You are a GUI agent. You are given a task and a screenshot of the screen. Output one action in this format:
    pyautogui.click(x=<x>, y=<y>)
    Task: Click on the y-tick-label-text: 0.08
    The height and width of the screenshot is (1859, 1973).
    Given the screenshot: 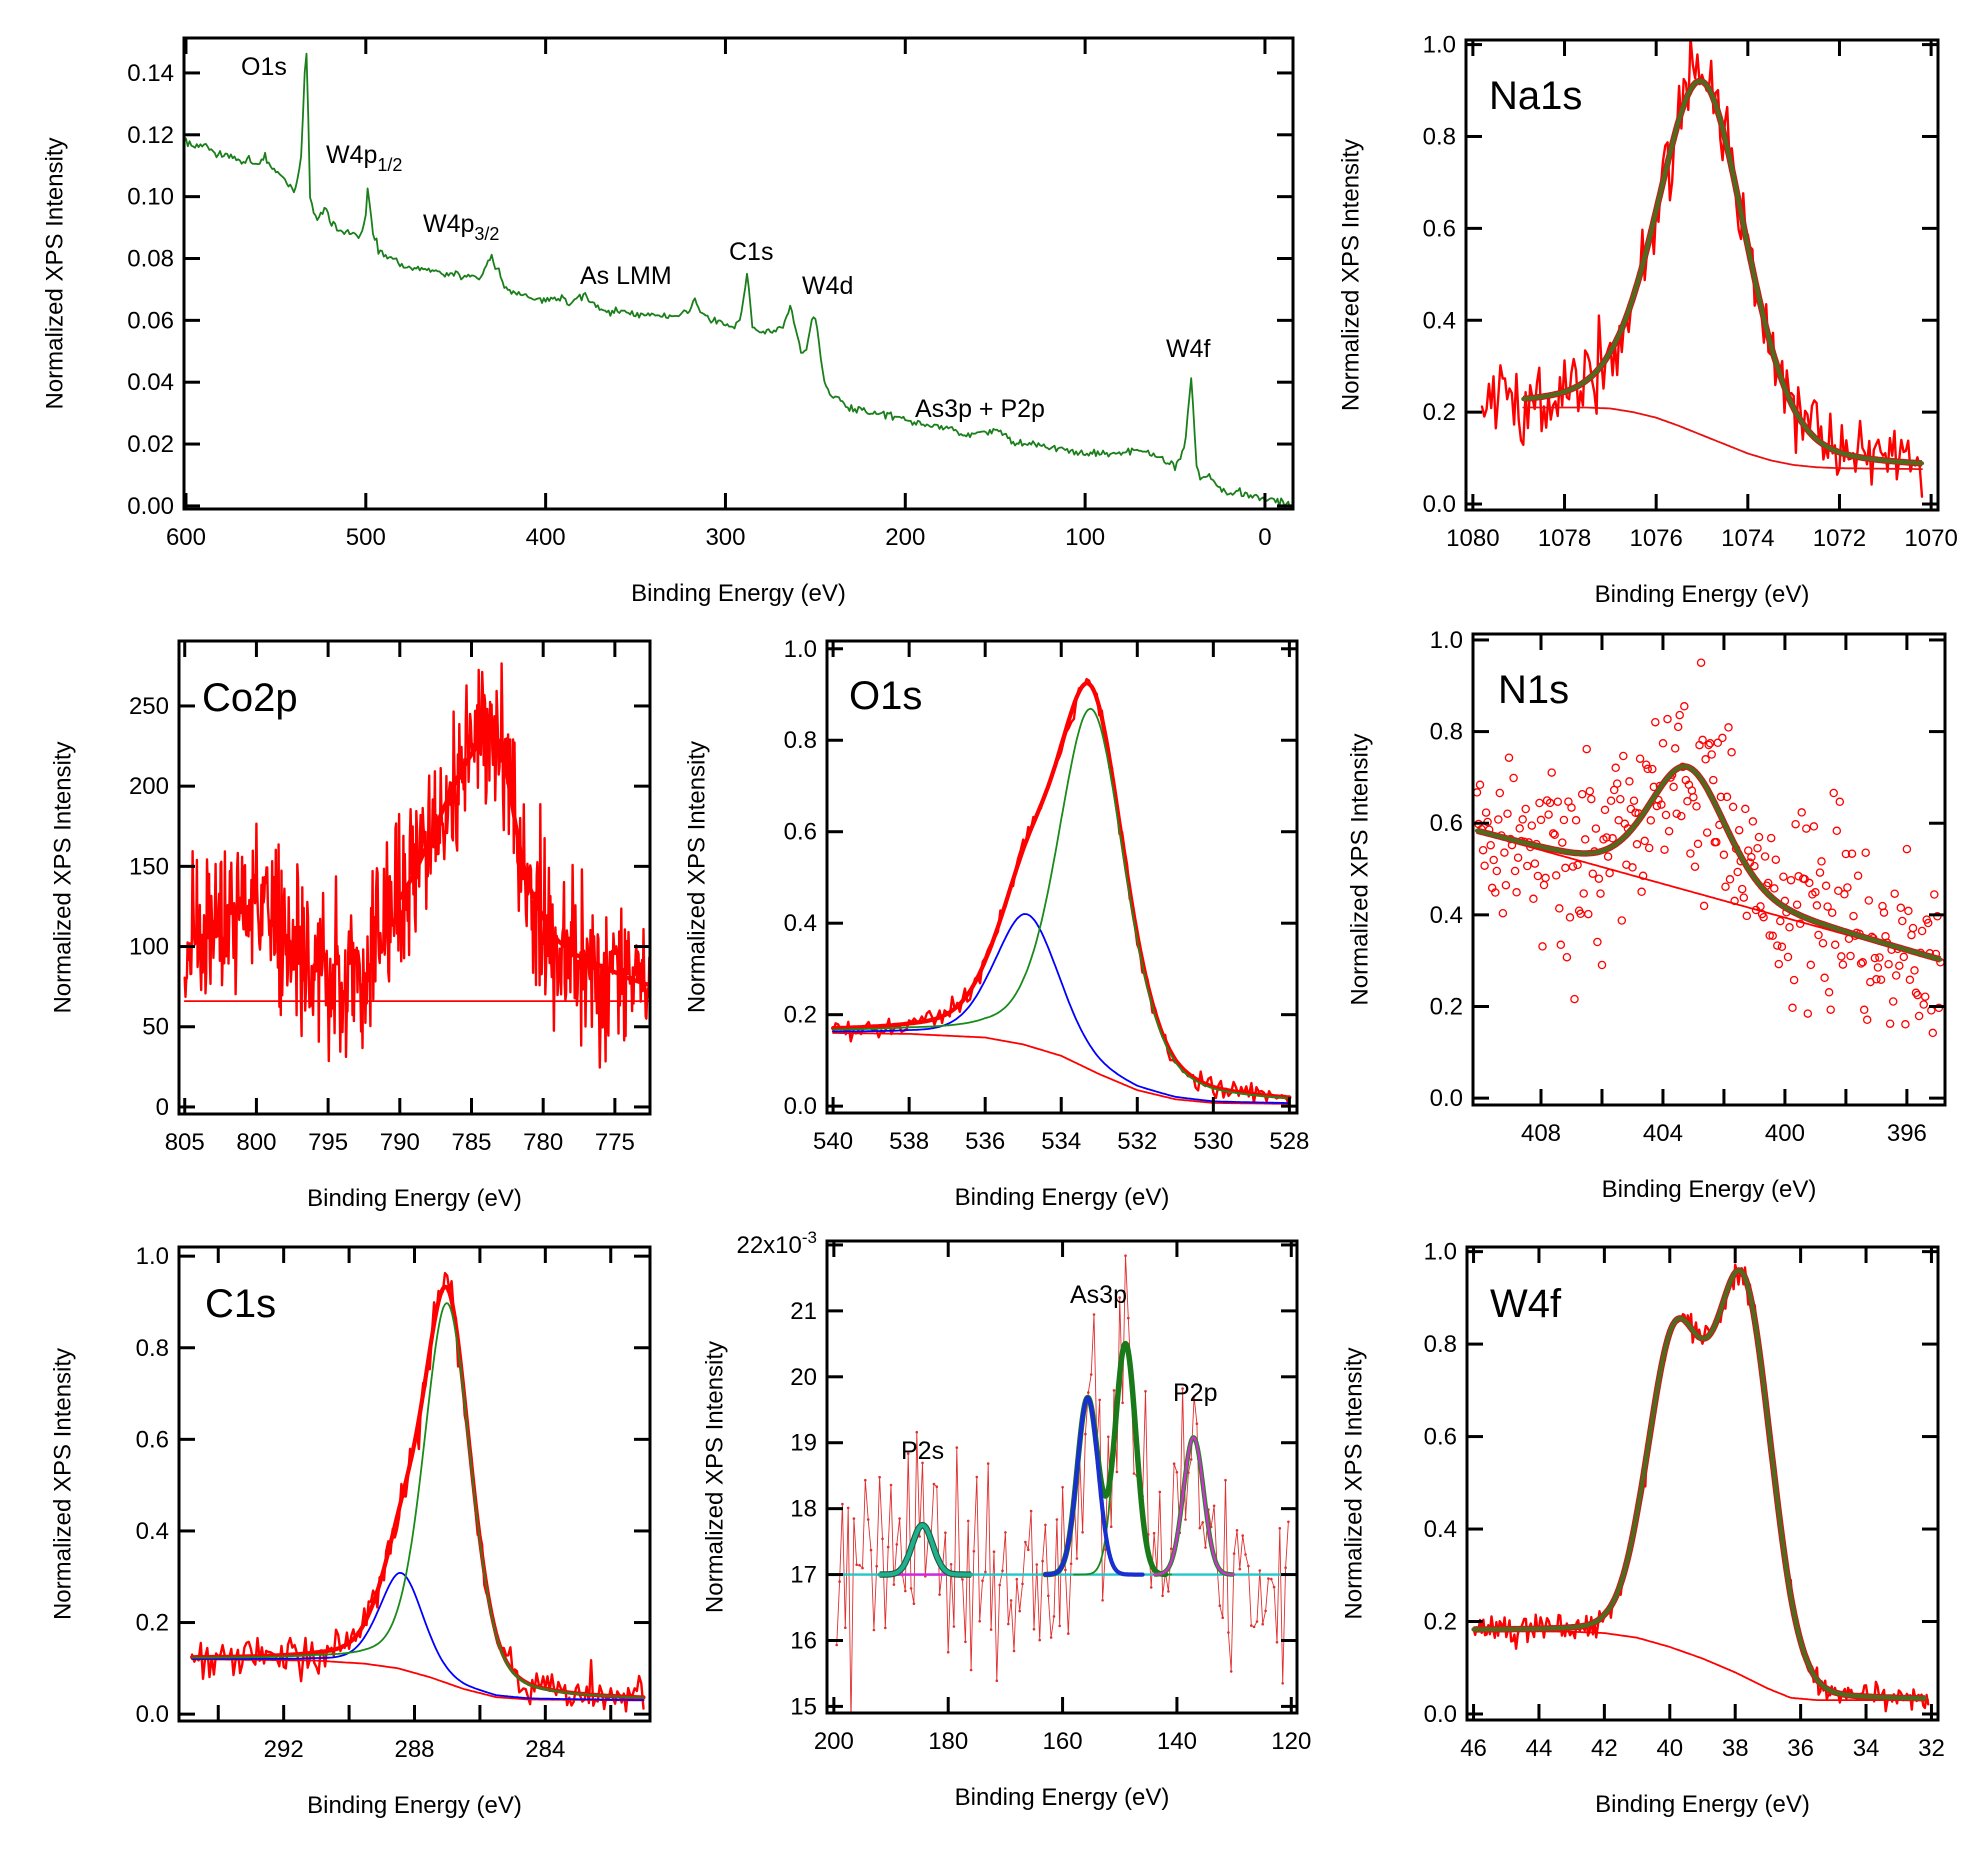 What is the action you would take?
    pyautogui.click(x=150, y=259)
    